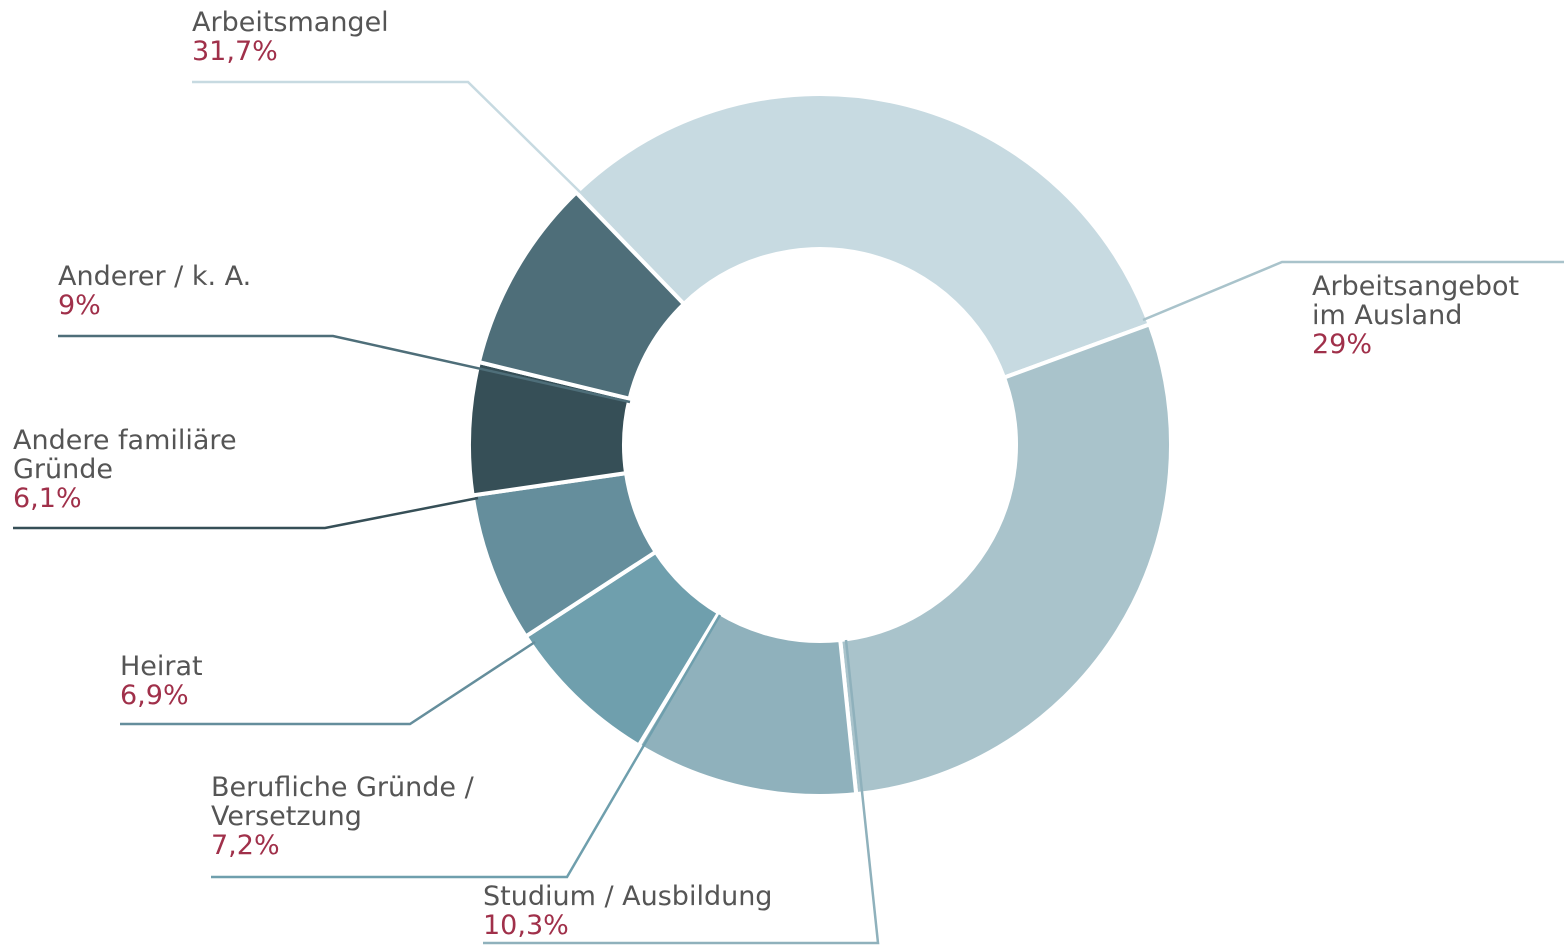 The width and height of the screenshot is (1564, 946). I want to click on value-label: 9%, so click(79, 305).